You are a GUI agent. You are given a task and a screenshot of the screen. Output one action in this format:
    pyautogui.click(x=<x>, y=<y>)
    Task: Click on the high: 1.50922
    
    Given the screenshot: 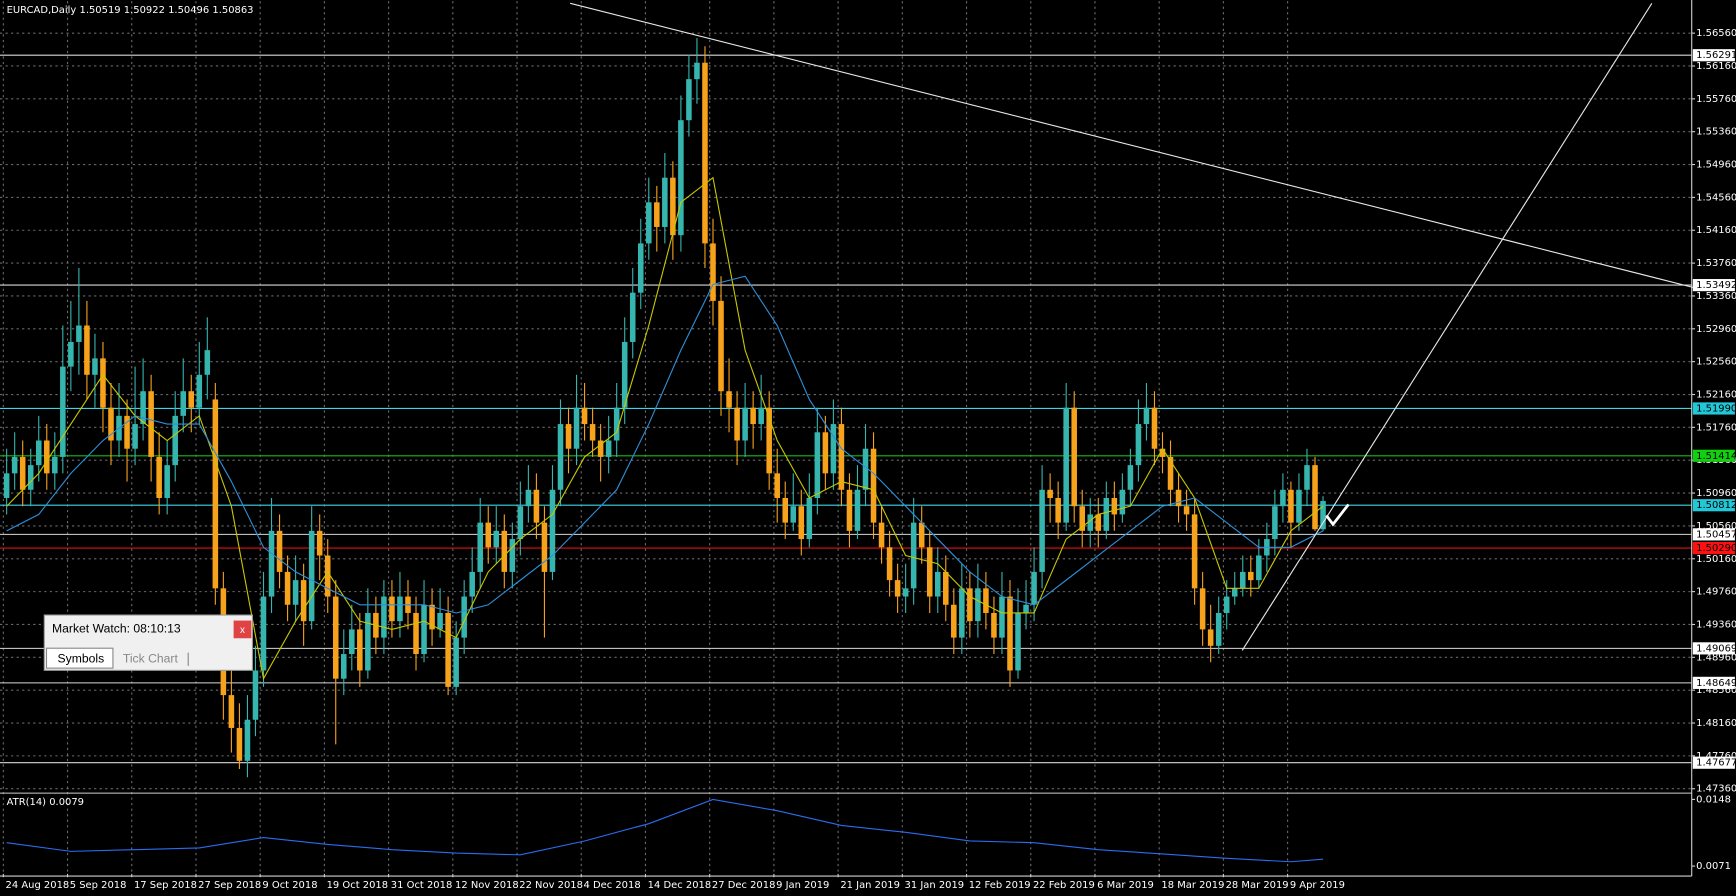 What is the action you would take?
    pyautogui.click(x=144, y=10)
    